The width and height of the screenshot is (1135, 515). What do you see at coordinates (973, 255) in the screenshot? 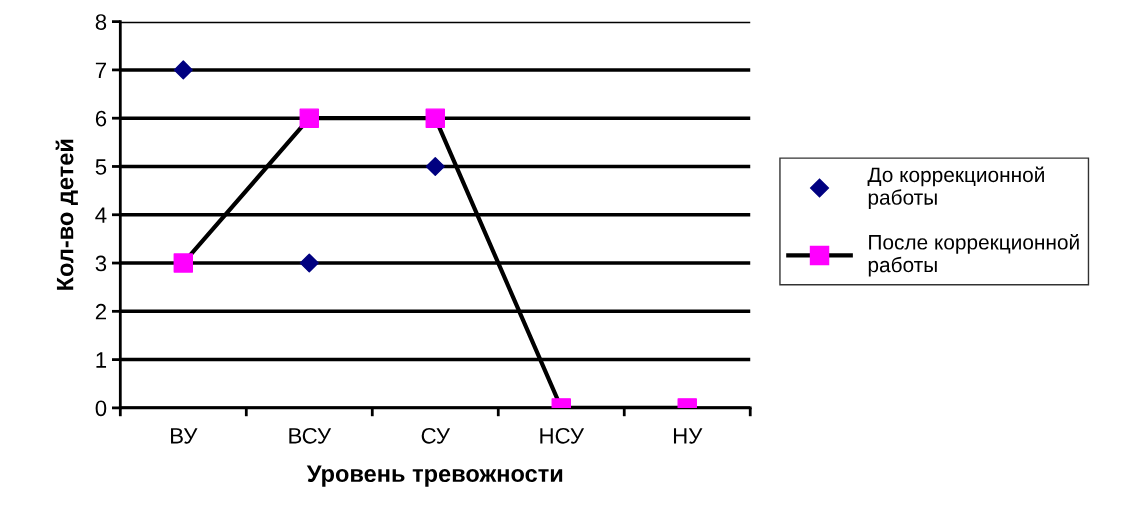
I see `legend-label: После коррекционной работы` at bounding box center [973, 255].